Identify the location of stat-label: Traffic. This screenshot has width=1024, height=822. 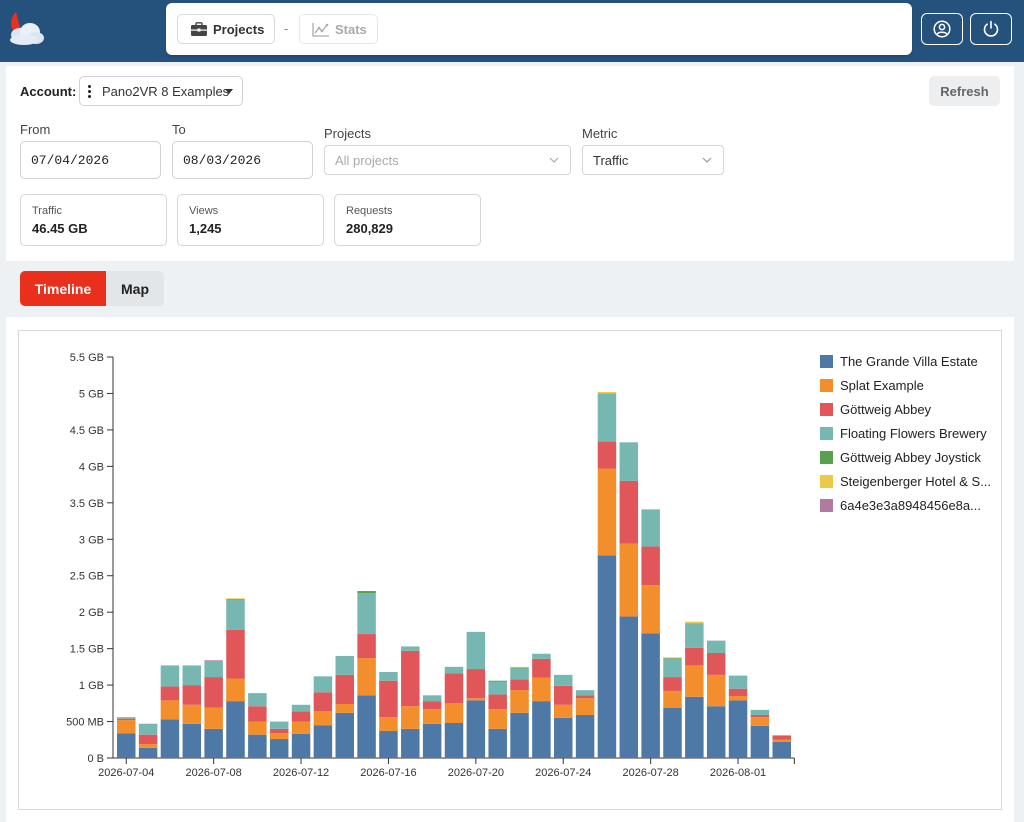
(47, 211).